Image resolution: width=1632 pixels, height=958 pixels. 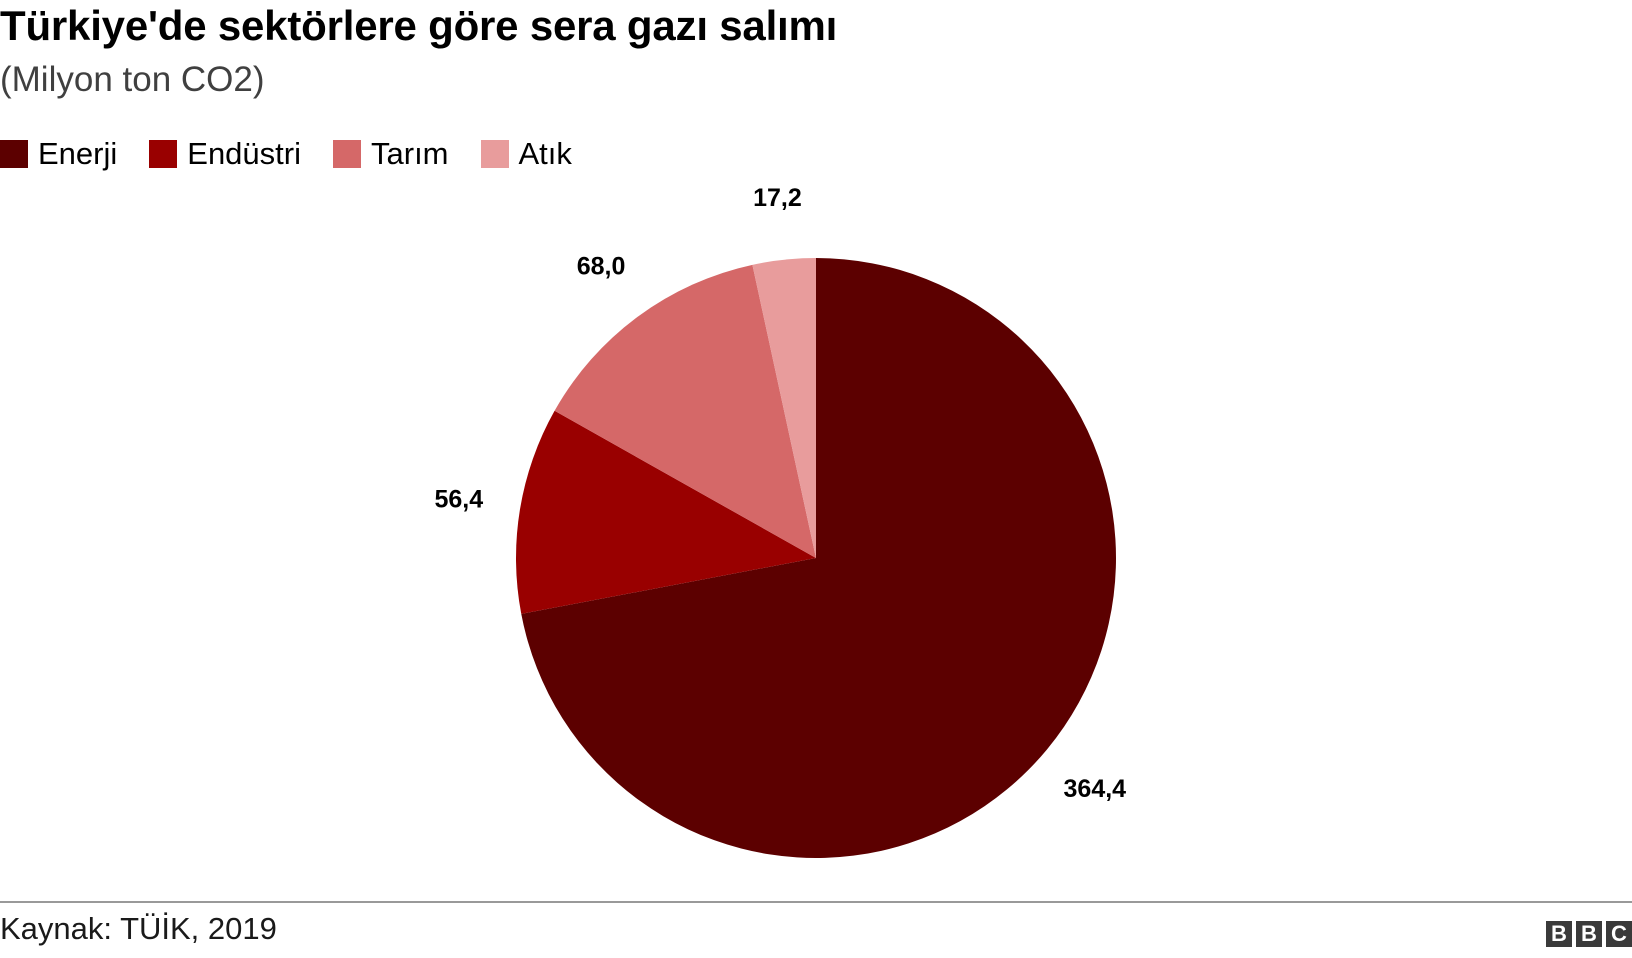 I want to click on legend-item-atik: Atık, so click(x=526, y=154).